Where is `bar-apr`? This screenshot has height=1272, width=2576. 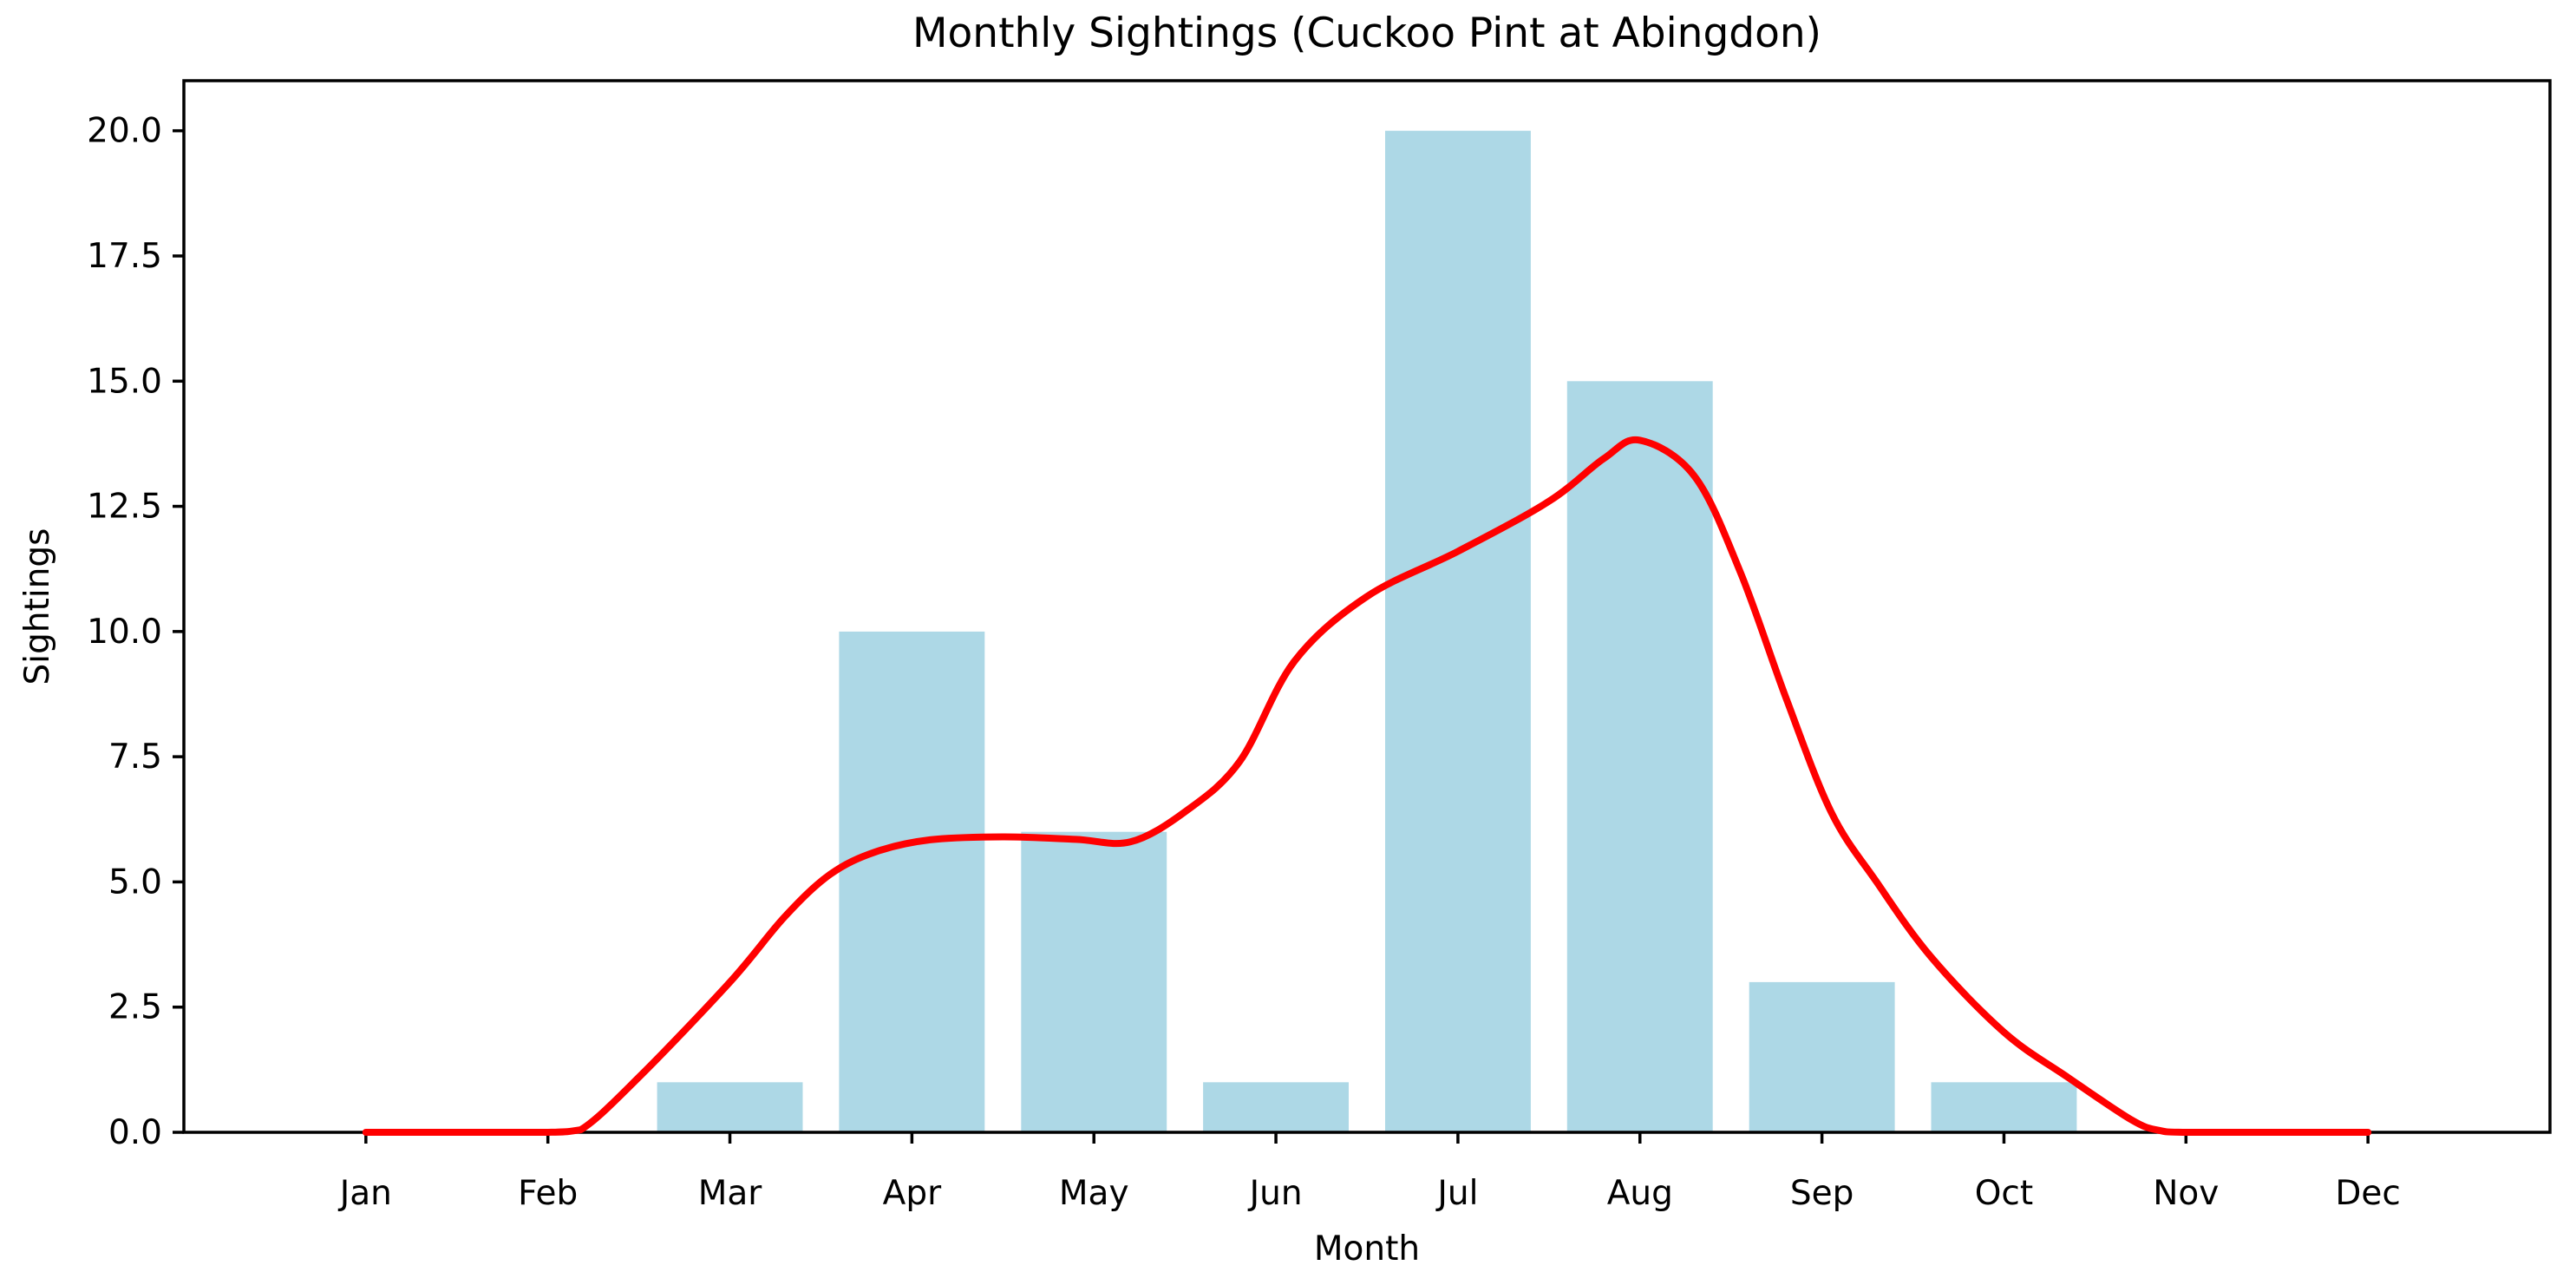 bar-apr is located at coordinates (912, 881).